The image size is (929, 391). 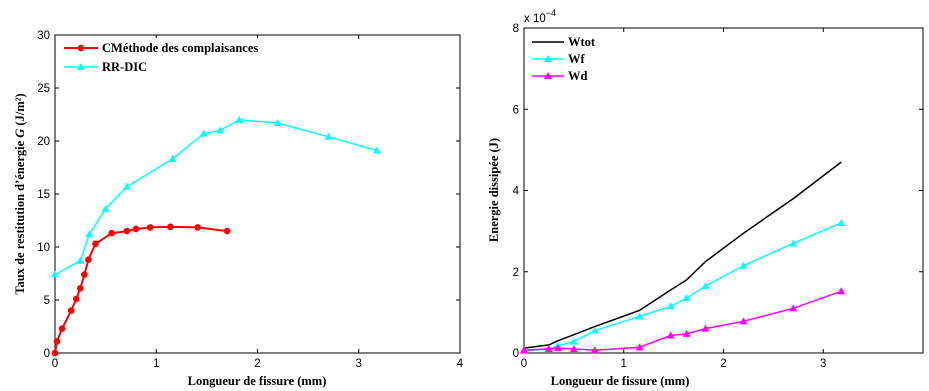 I want to click on right-multiplier-exponent: −4, so click(x=551, y=13).